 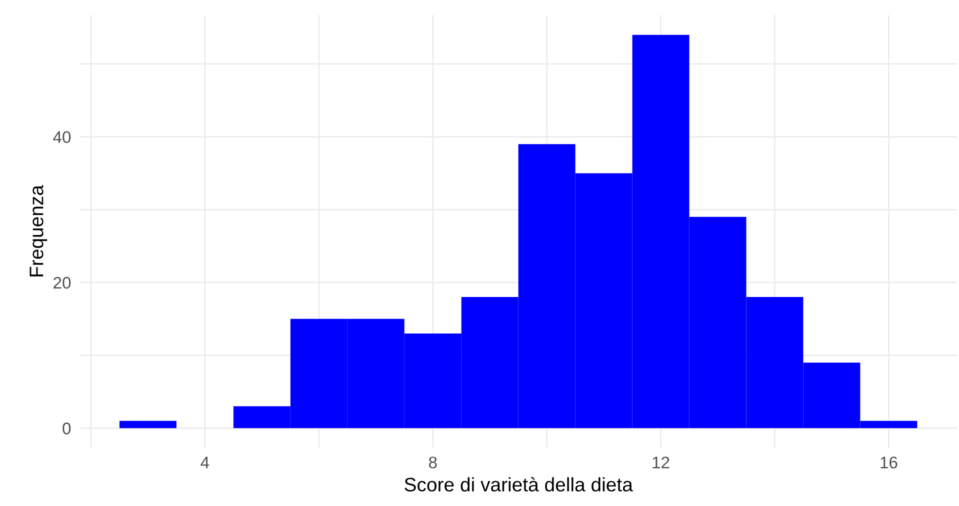 I want to click on y-axis-title: Frequenza, so click(x=39, y=230).